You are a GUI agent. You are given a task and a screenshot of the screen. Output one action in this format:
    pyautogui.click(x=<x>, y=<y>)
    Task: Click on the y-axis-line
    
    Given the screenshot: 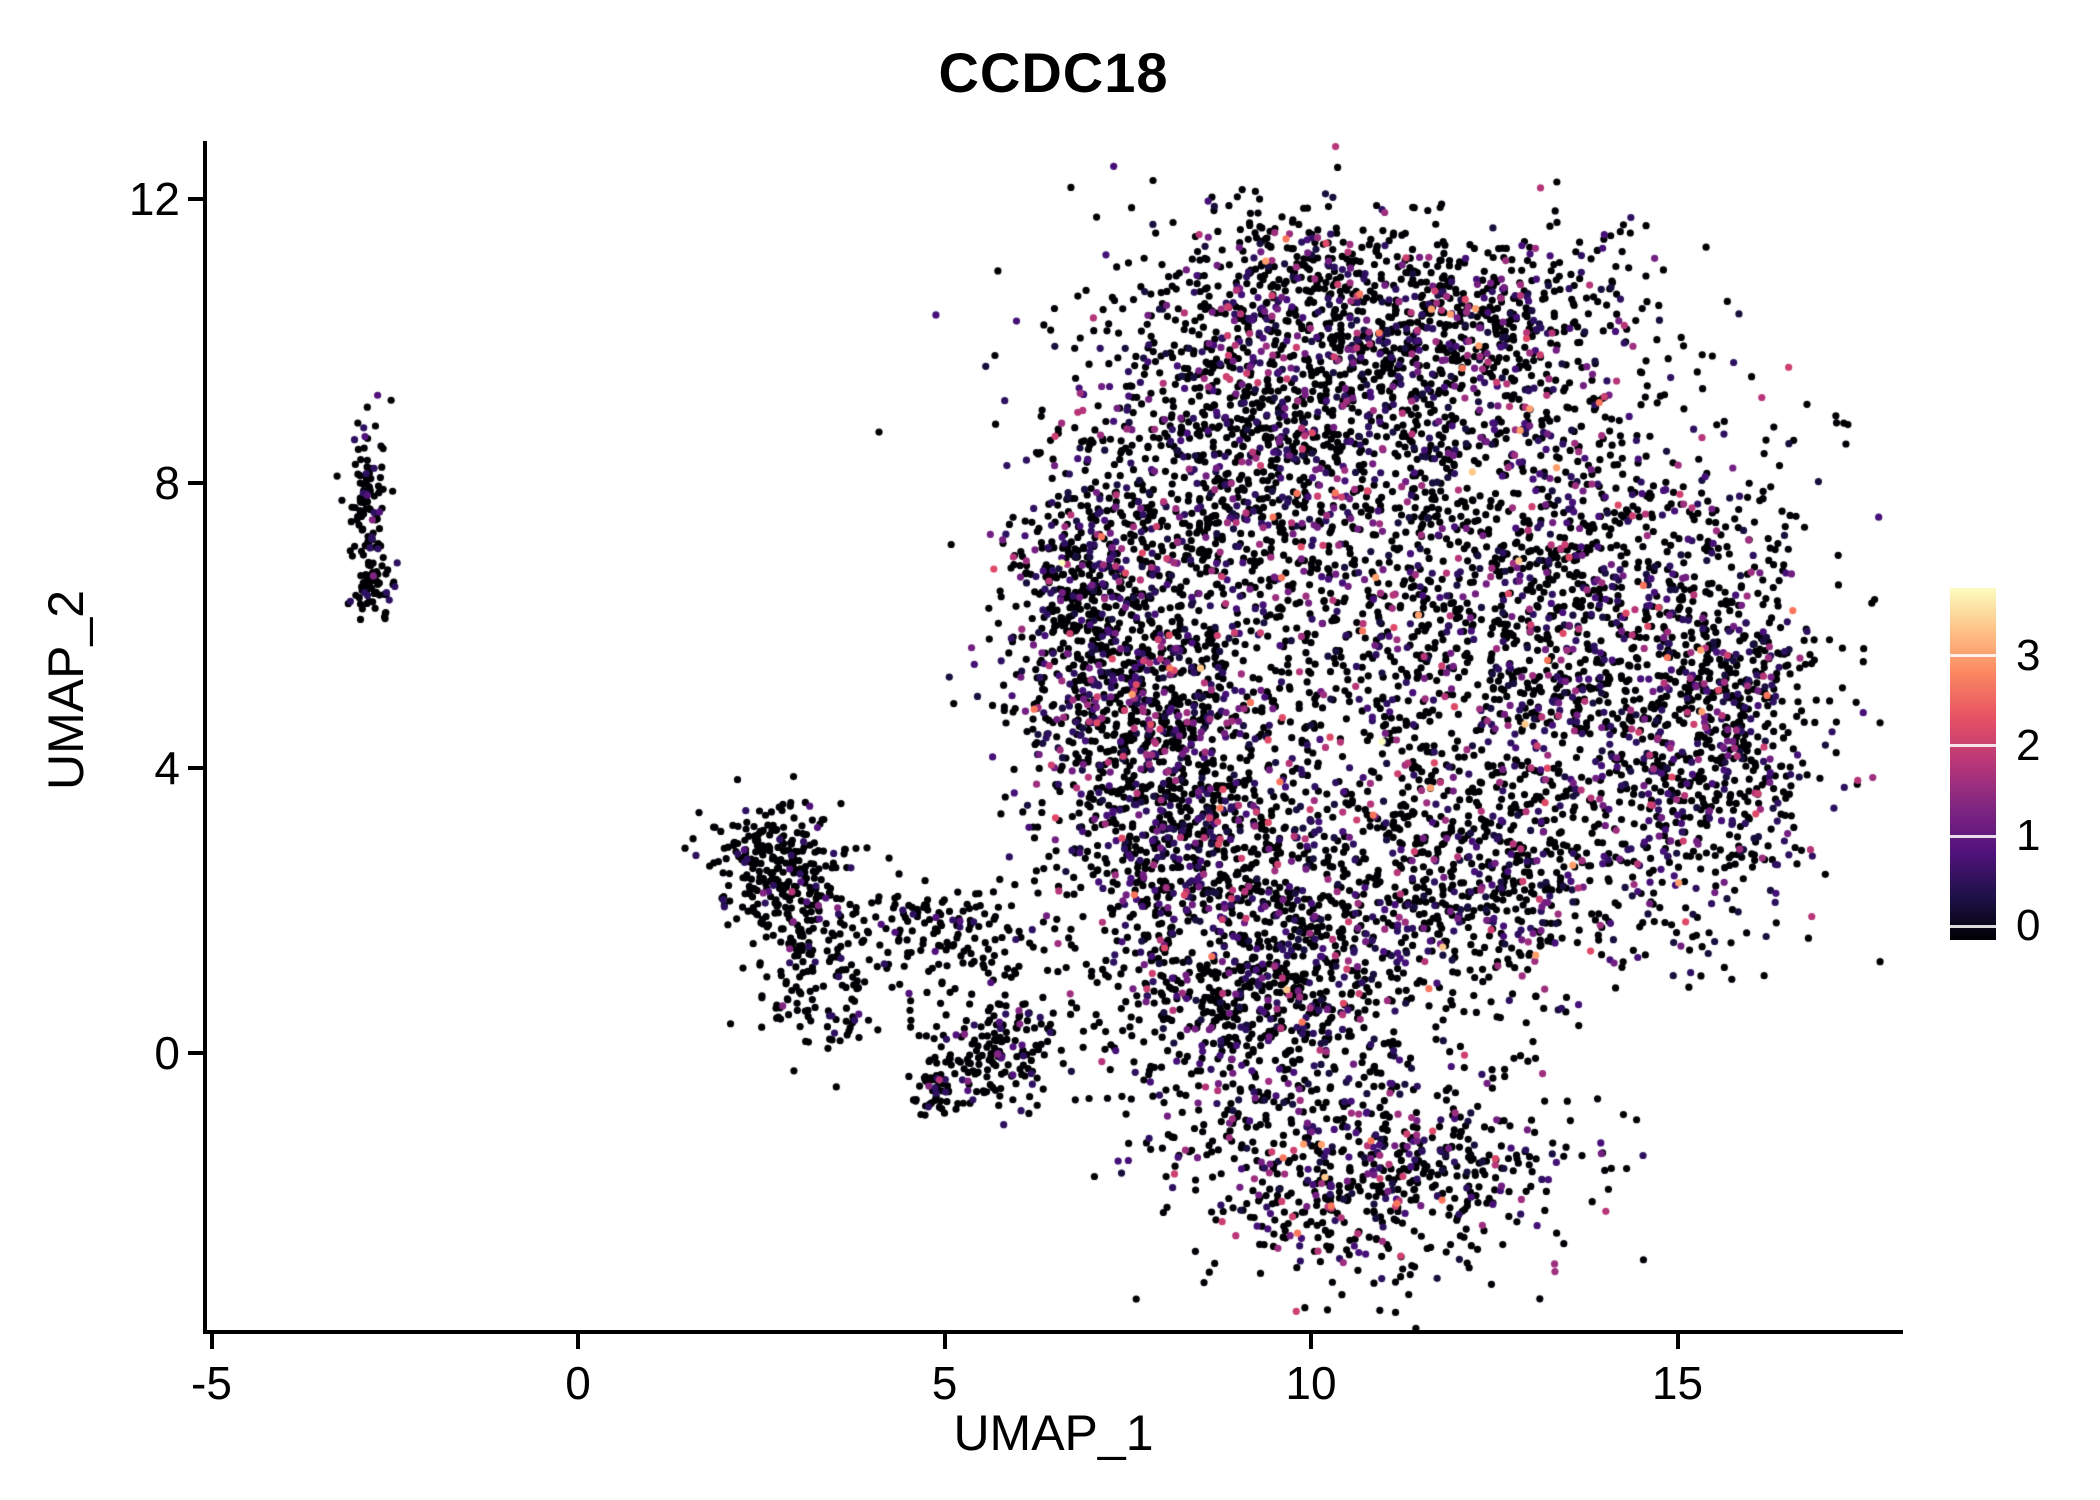 What is the action you would take?
    pyautogui.click(x=205, y=737)
    